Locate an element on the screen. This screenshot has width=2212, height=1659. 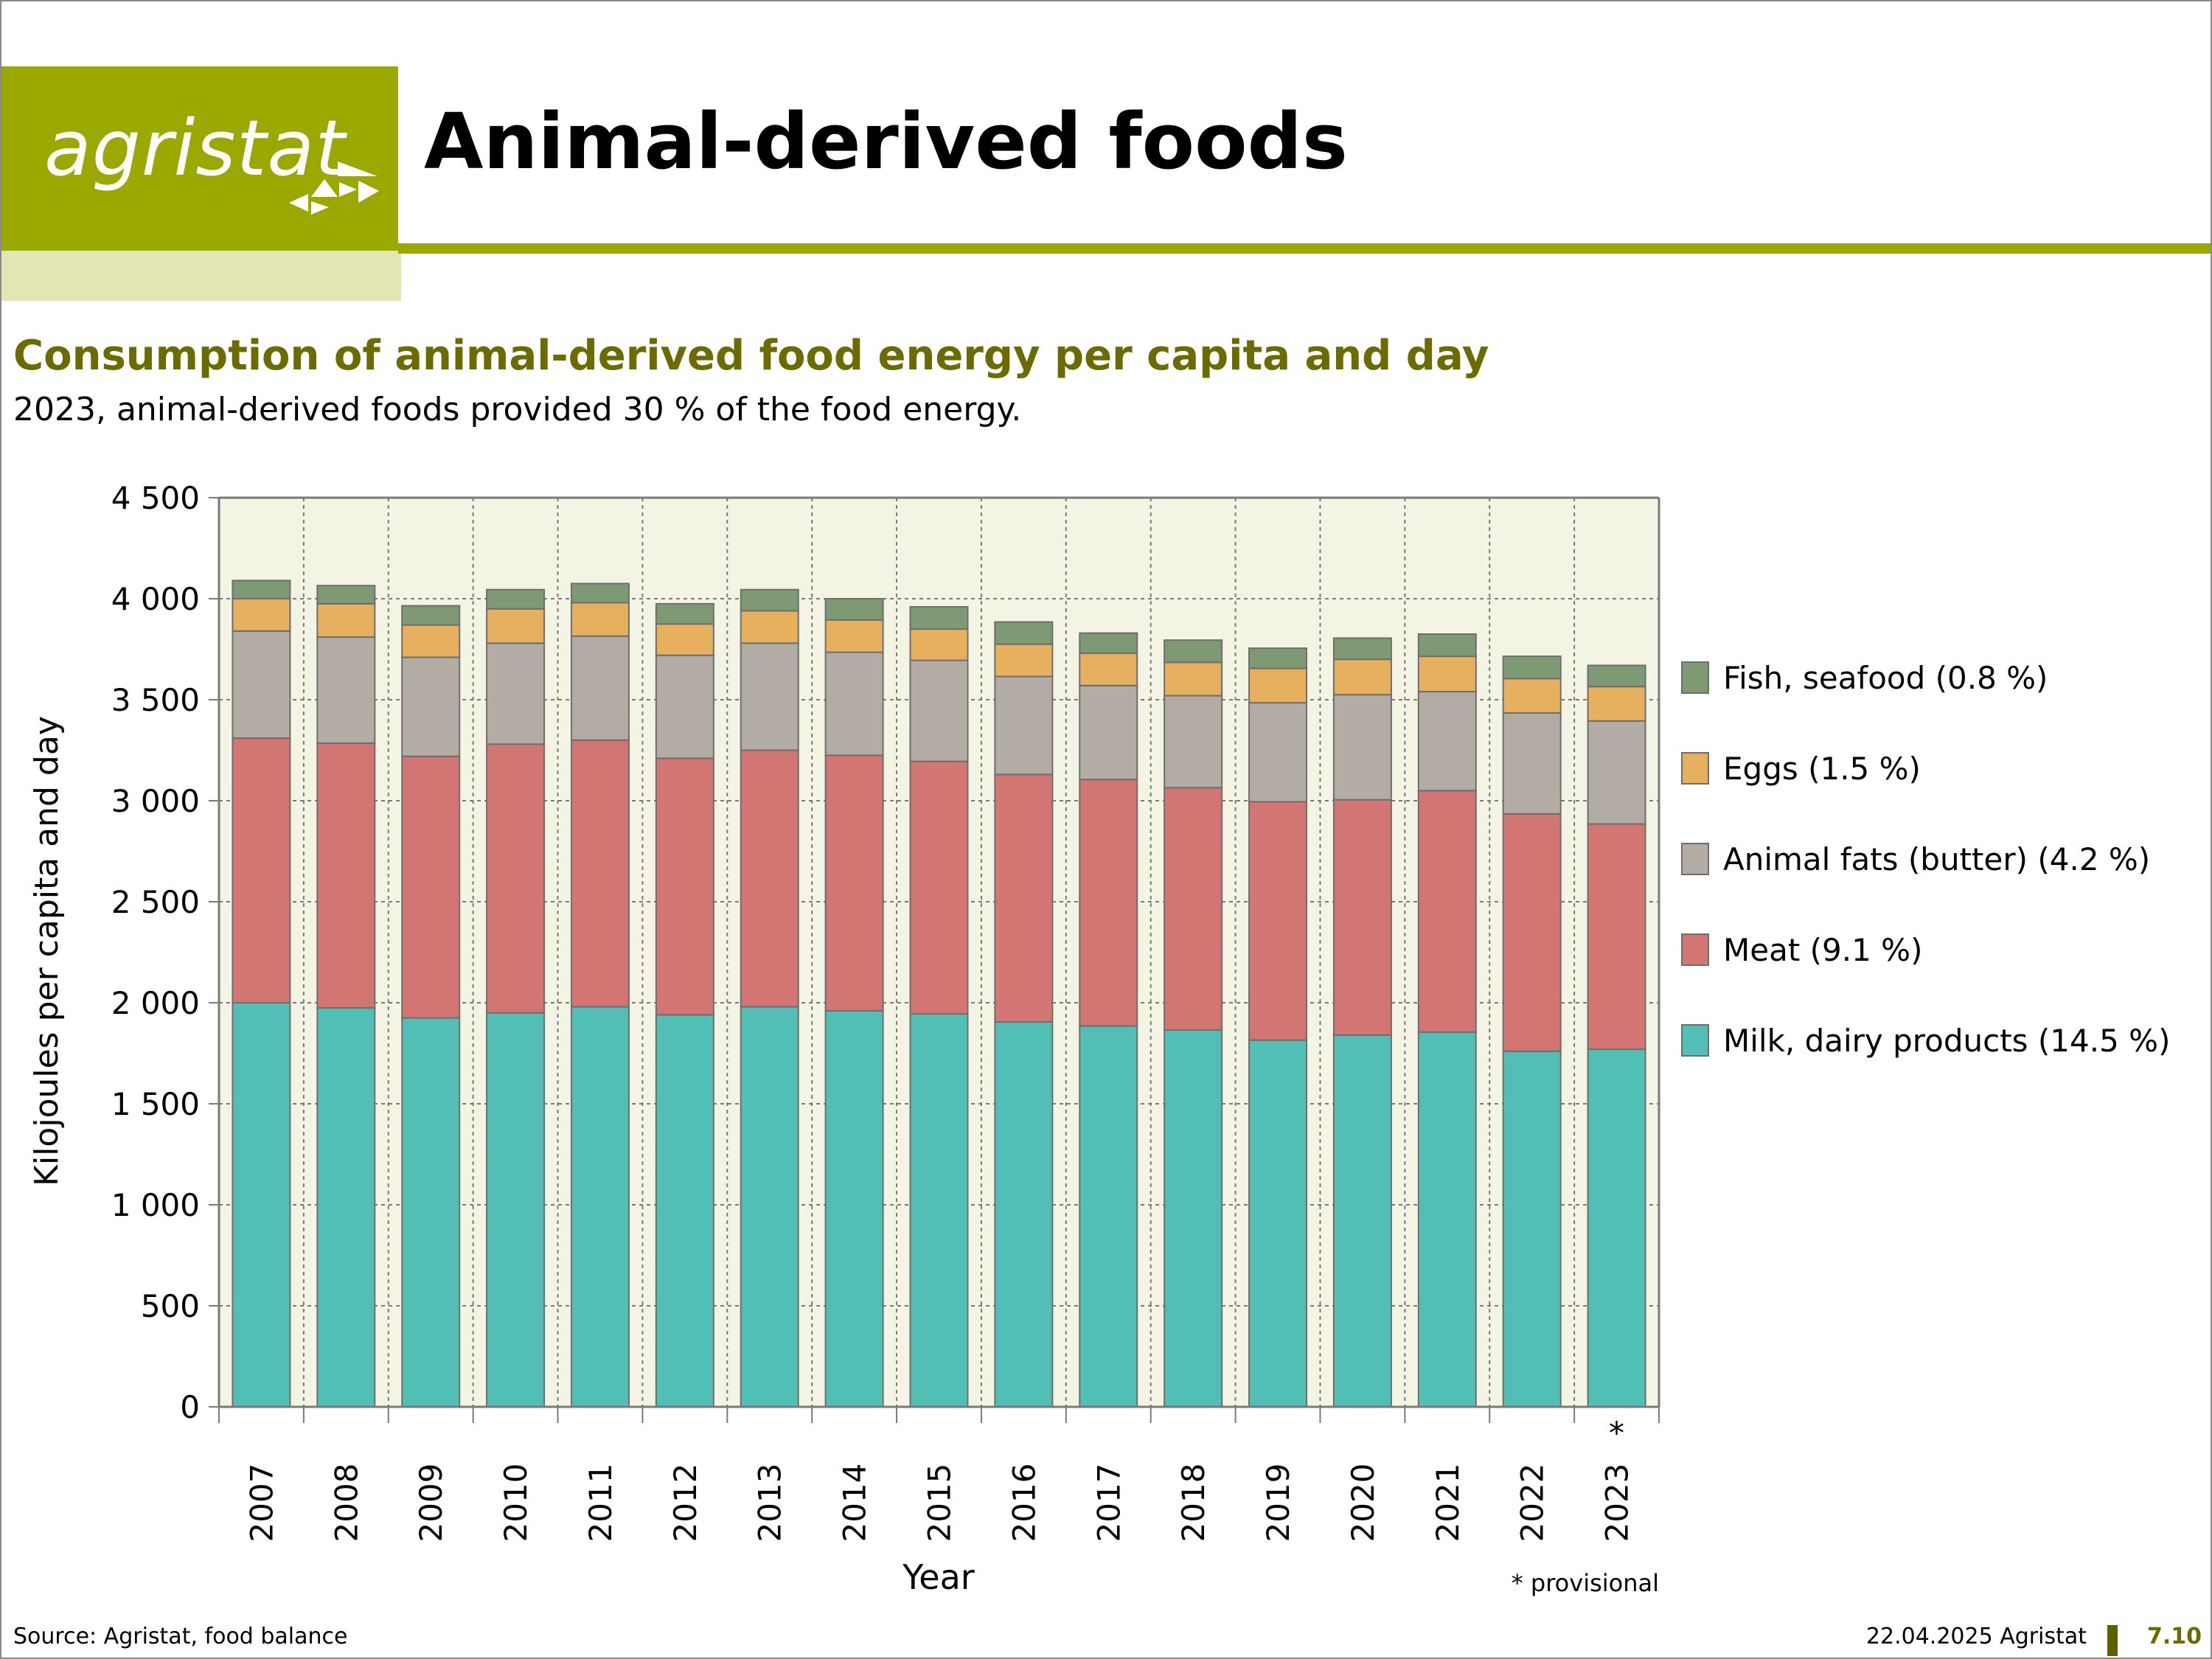
x-tick-label: 2022 is located at coordinates (1532, 1503).